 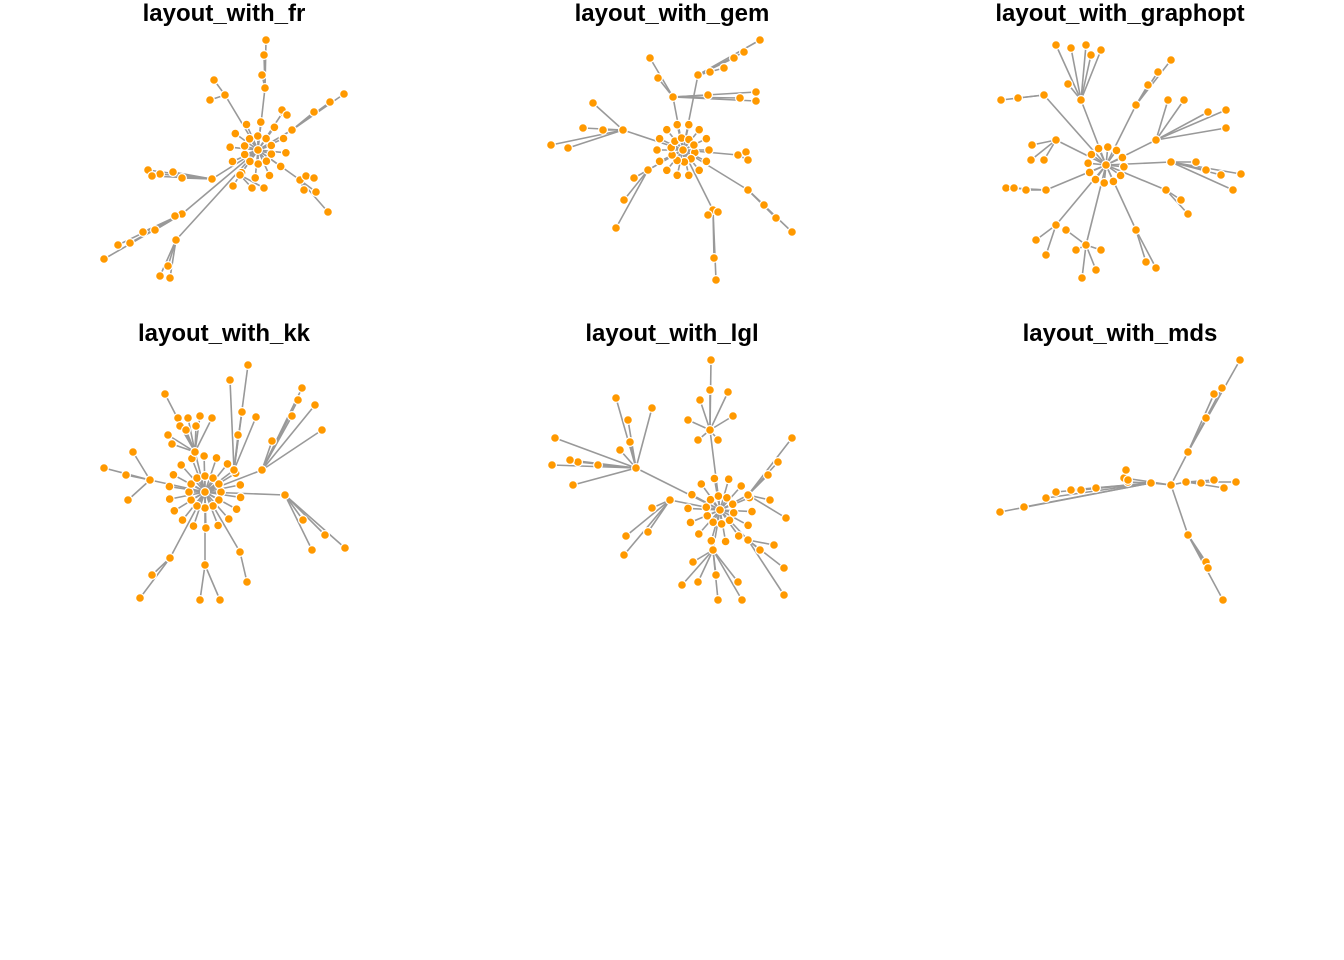 What do you see at coordinates (1120, 13) in the screenshot?
I see `panel-title: layout_with_graphopt` at bounding box center [1120, 13].